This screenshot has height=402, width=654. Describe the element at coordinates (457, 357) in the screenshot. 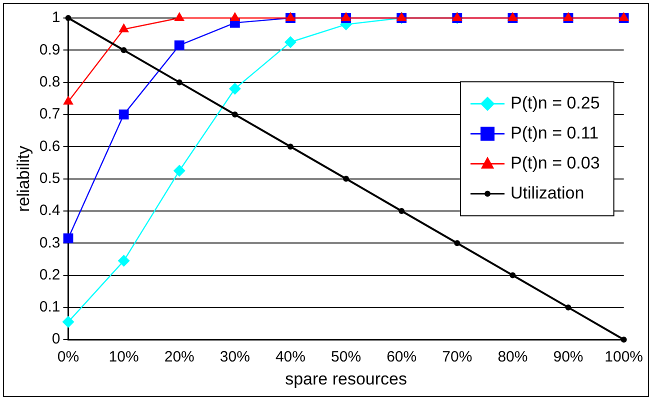

I see `x-tick-label: 70%` at that location.